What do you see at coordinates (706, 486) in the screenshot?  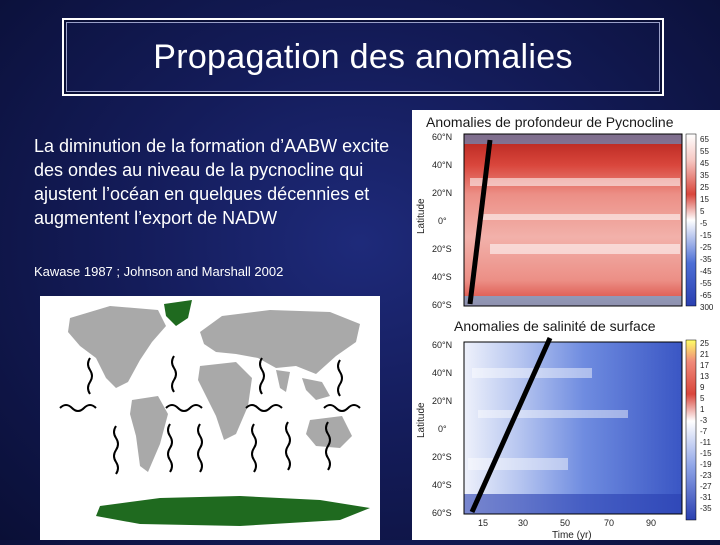 I see `svg-text: -27` at bounding box center [706, 486].